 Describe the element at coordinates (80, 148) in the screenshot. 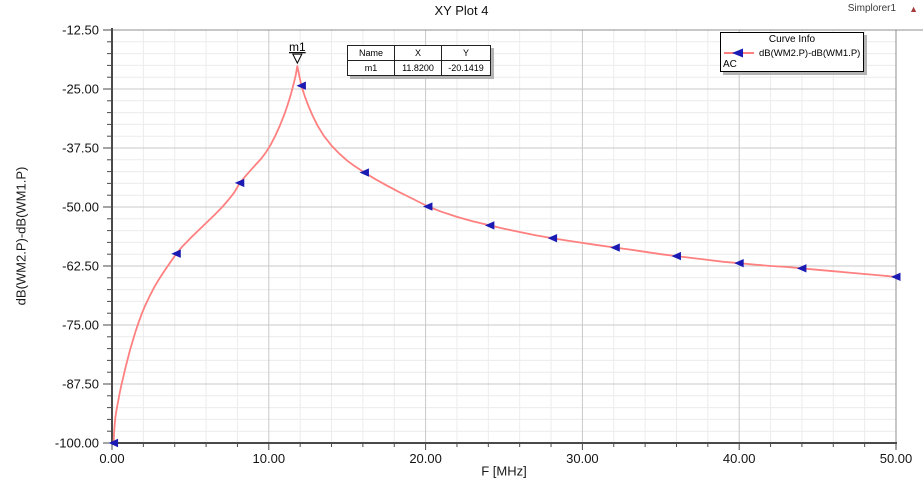

I see `y-tick-label: -37.50` at that location.